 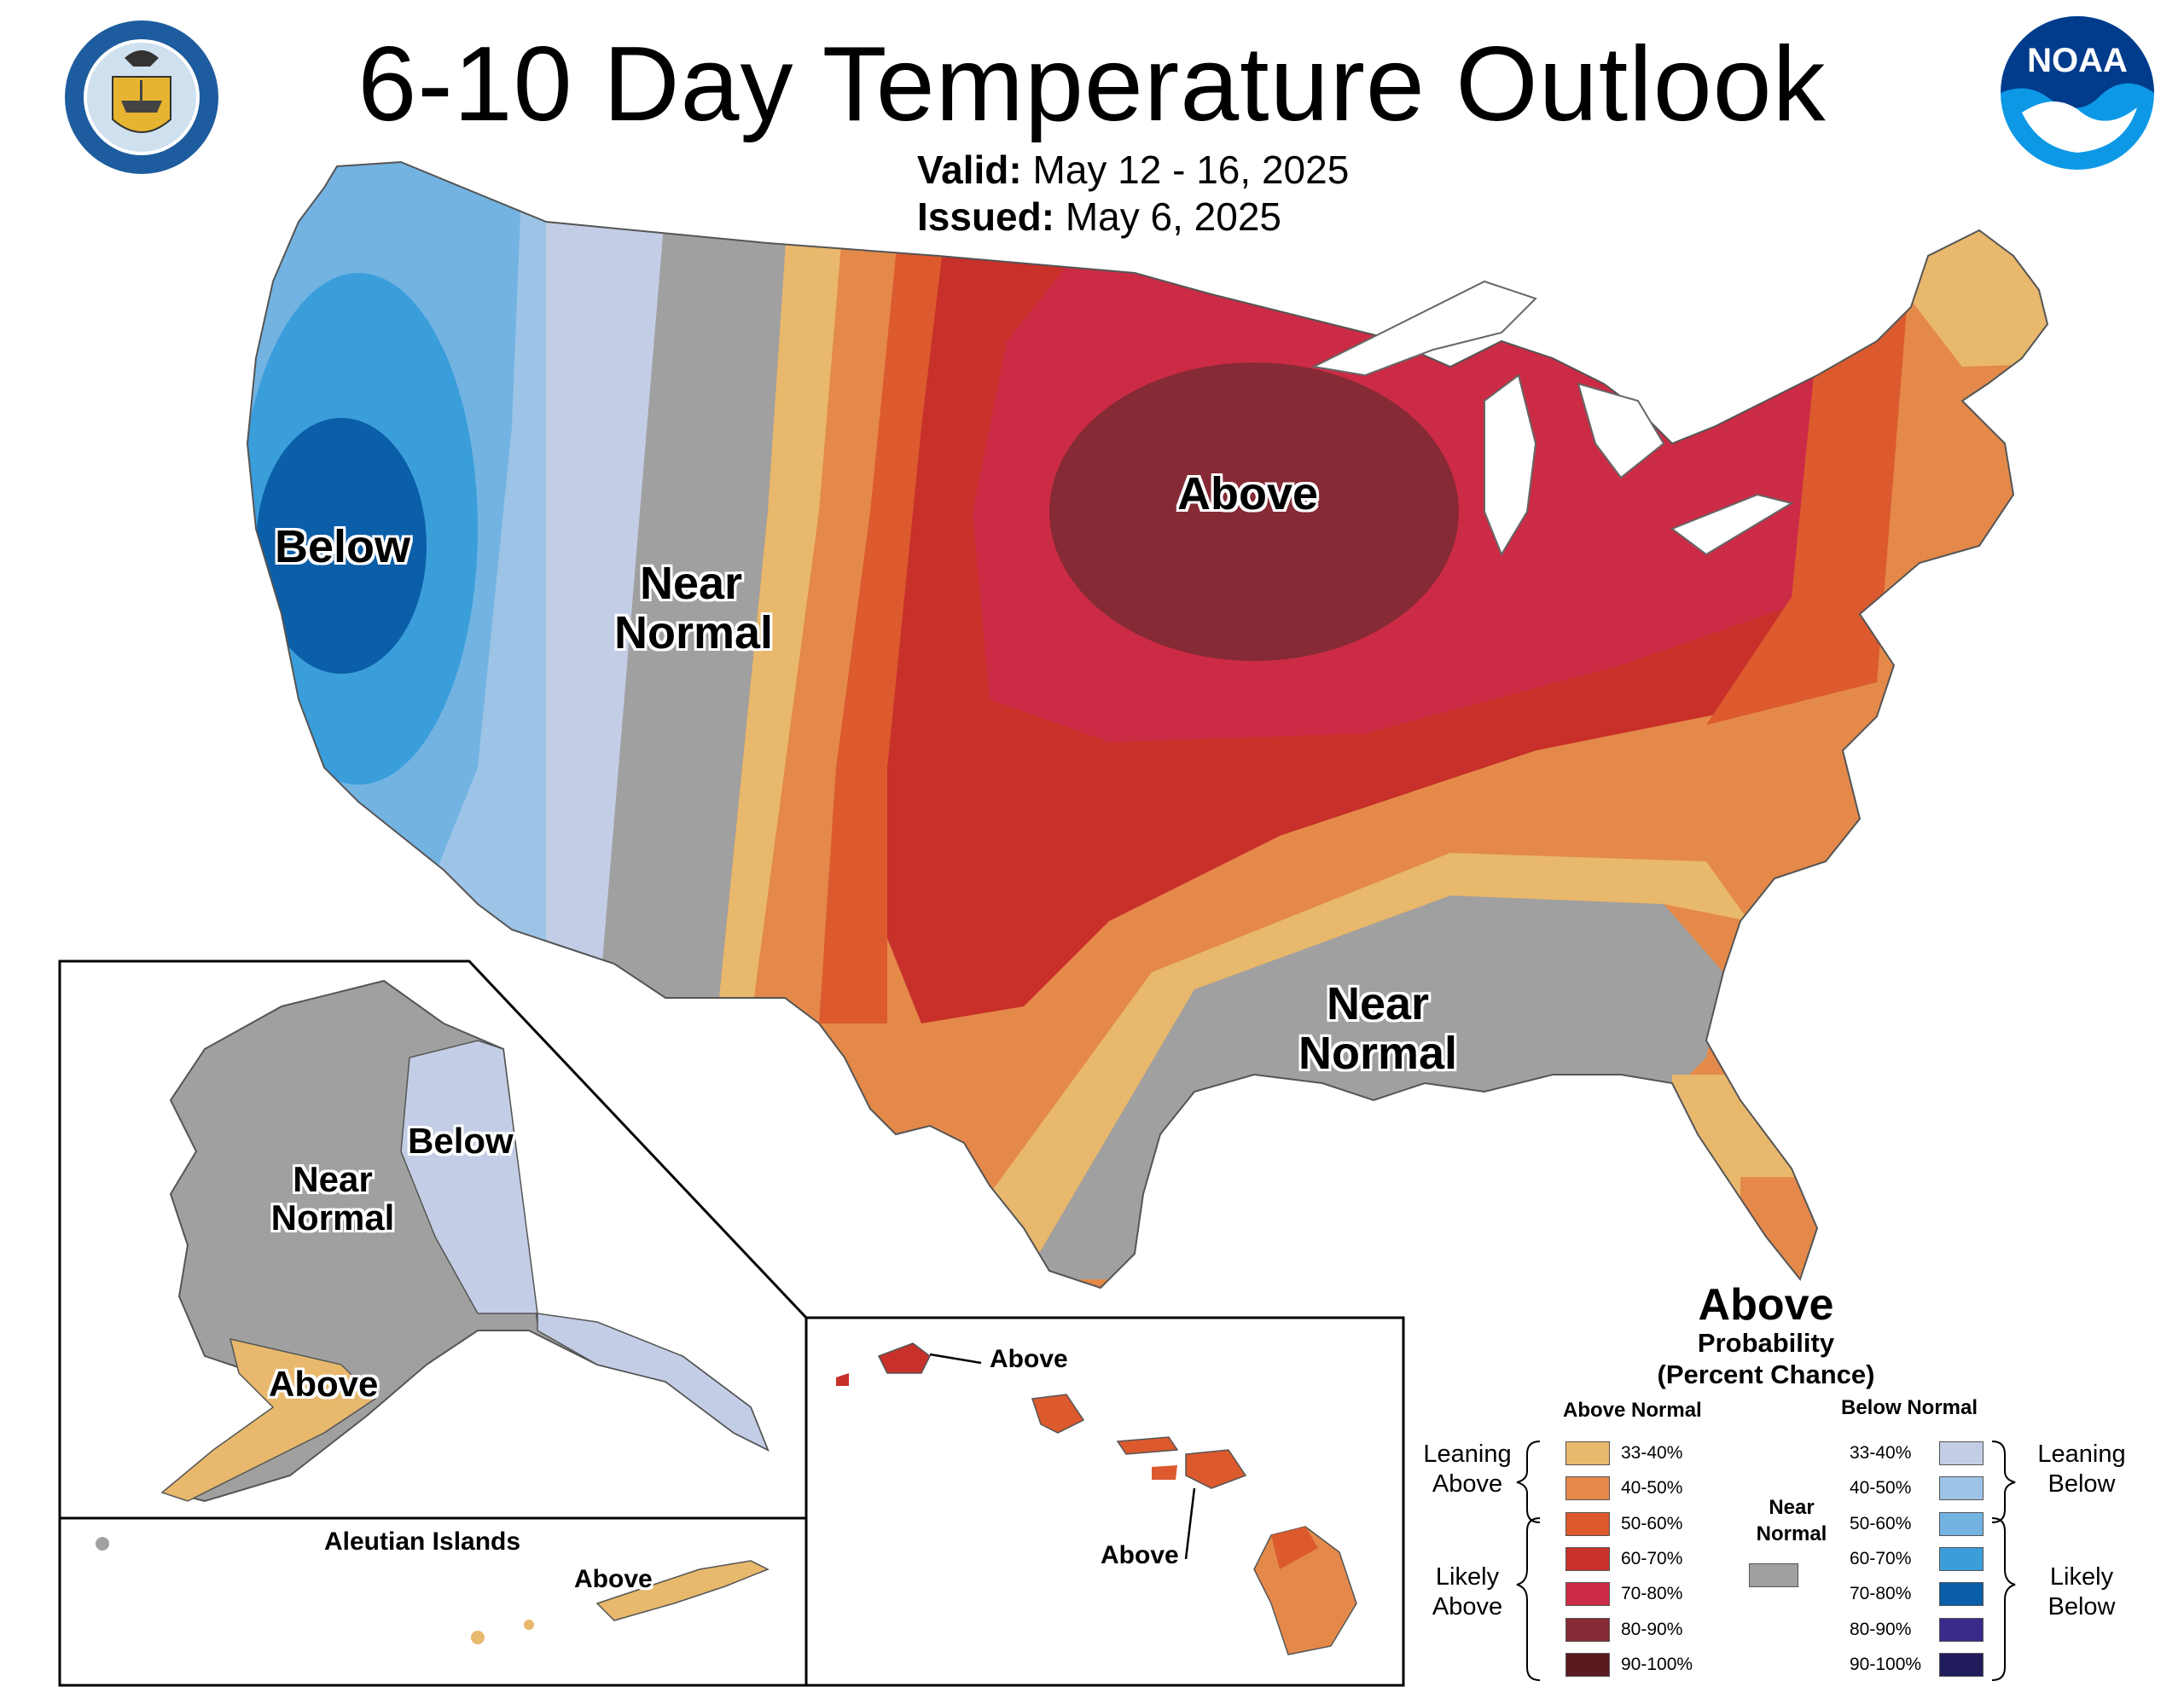 What do you see at coordinates (1881, 1558) in the screenshot?
I see `below-swatch-label-3: 60-70%` at bounding box center [1881, 1558].